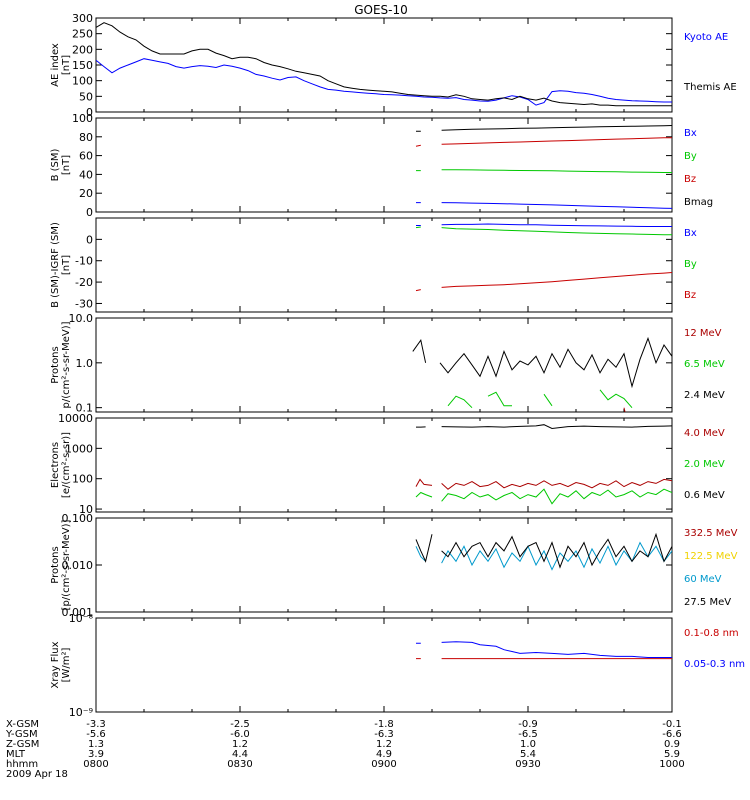  Describe the element at coordinates (82, 34) in the screenshot. I see `y-tick-label: 250` at that location.